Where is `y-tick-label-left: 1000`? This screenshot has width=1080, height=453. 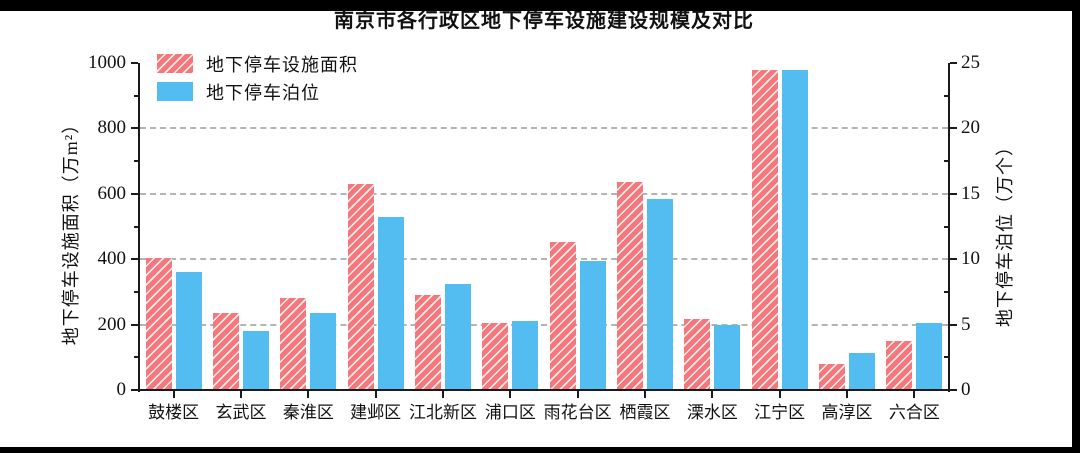
y-tick-label-left: 1000 is located at coordinates (107, 62).